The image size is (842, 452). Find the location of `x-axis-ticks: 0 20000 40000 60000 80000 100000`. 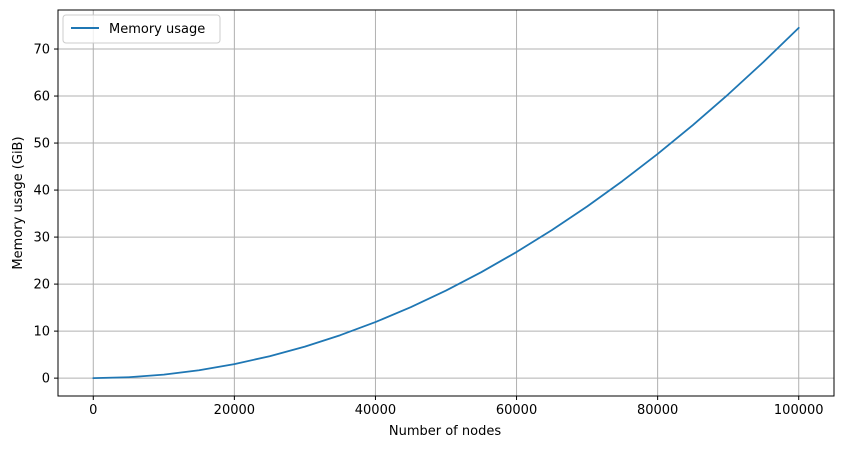

x-axis-ticks: 0 20000 40000 60000 80000 100000 is located at coordinates (456, 407).